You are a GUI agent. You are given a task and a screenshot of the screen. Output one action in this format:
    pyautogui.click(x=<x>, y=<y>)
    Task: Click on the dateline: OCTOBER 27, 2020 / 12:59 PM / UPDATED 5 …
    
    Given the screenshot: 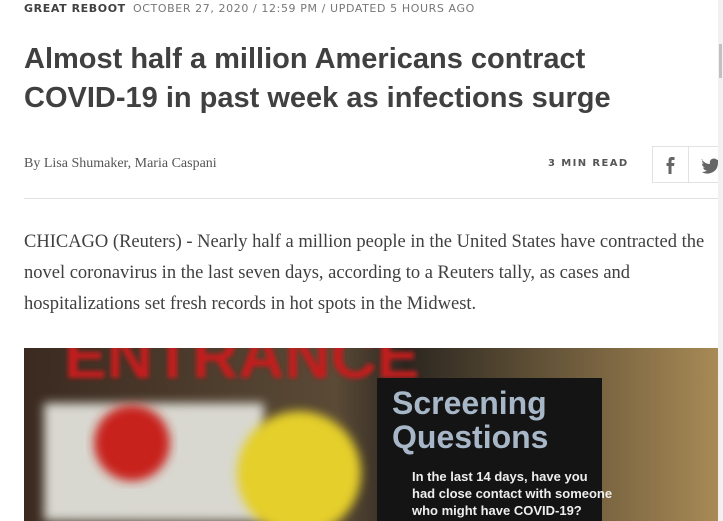 What is the action you would take?
    pyautogui.click(x=304, y=8)
    